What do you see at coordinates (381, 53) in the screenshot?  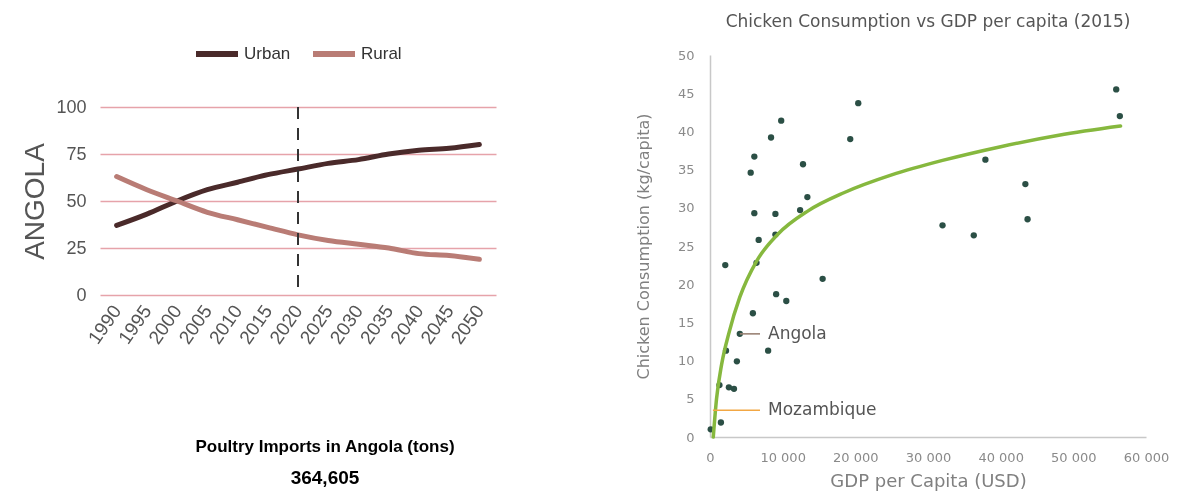 I see `legend-label: Rural` at bounding box center [381, 53].